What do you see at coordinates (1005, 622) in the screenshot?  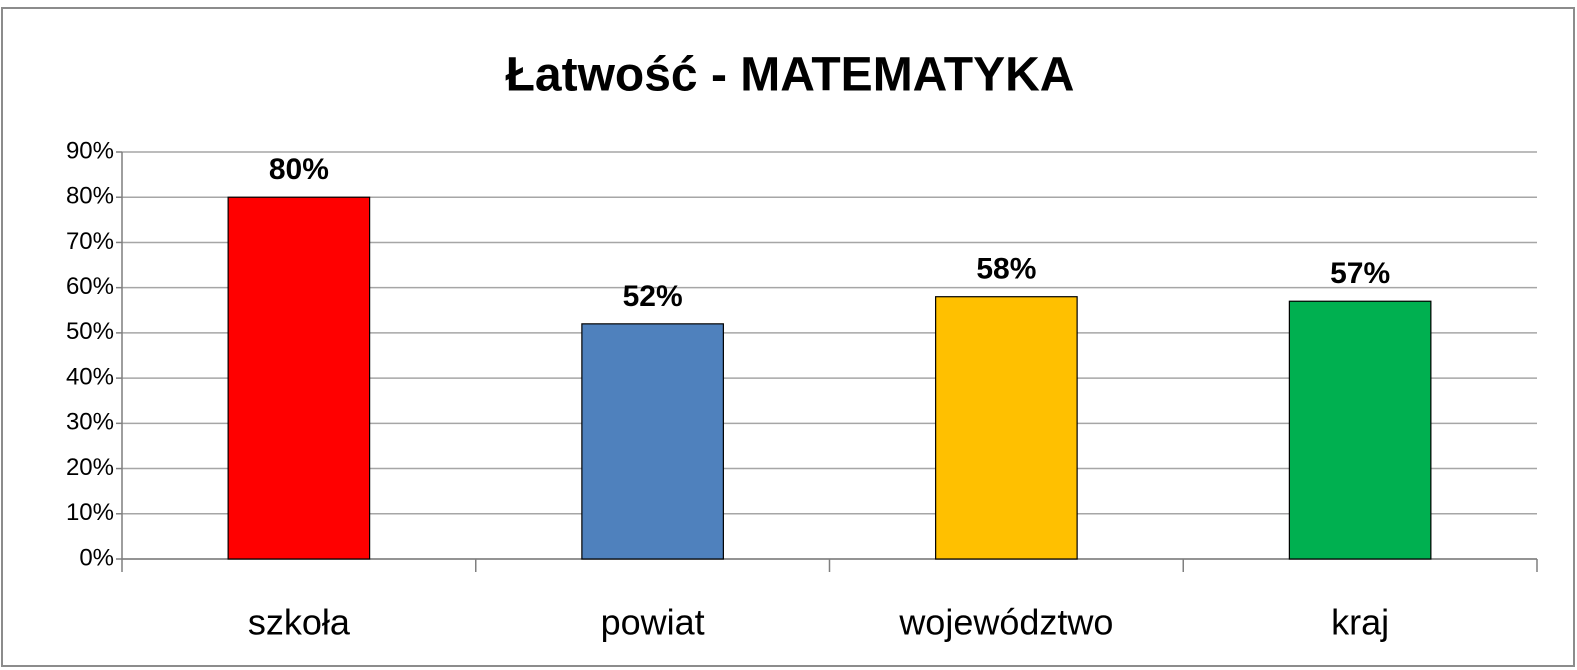 I see `x-tick-label: województwo` at bounding box center [1005, 622].